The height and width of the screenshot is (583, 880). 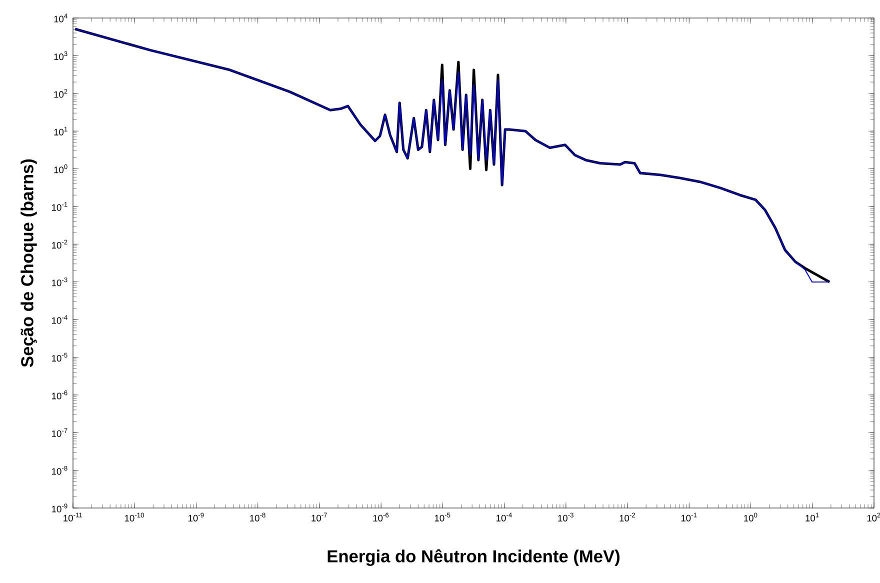 I want to click on x-tick-label: 10$^{-3}$, so click(x=566, y=517).